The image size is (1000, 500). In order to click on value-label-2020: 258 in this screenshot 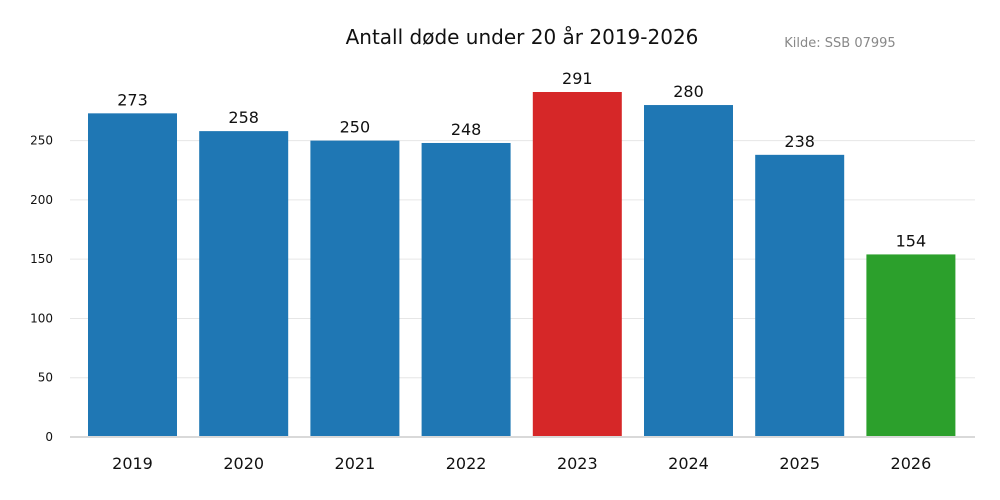, I will do `click(243, 117)`.